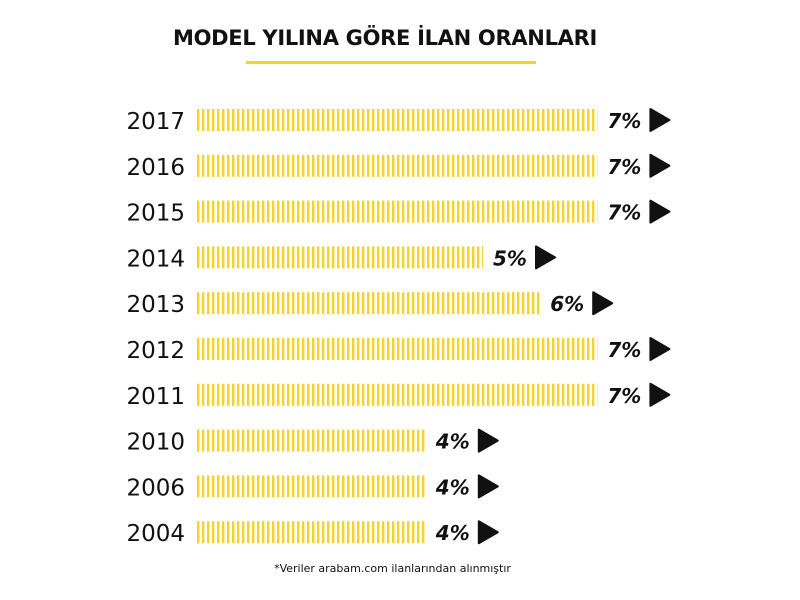 The width and height of the screenshot is (800, 600). What do you see at coordinates (155, 351) in the screenshot?
I see `category-label-2012: 2012` at bounding box center [155, 351].